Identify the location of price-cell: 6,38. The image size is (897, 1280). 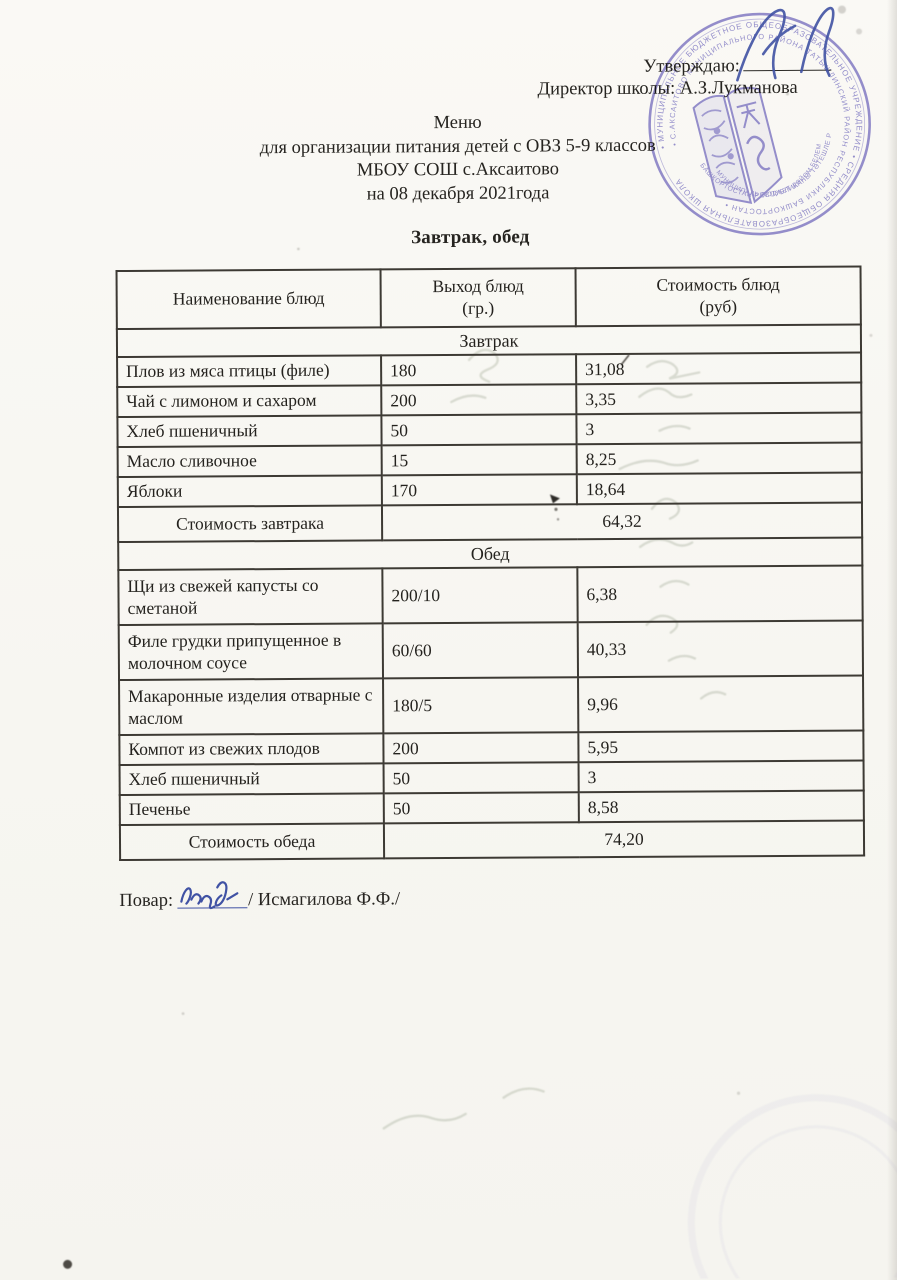
(720, 594).